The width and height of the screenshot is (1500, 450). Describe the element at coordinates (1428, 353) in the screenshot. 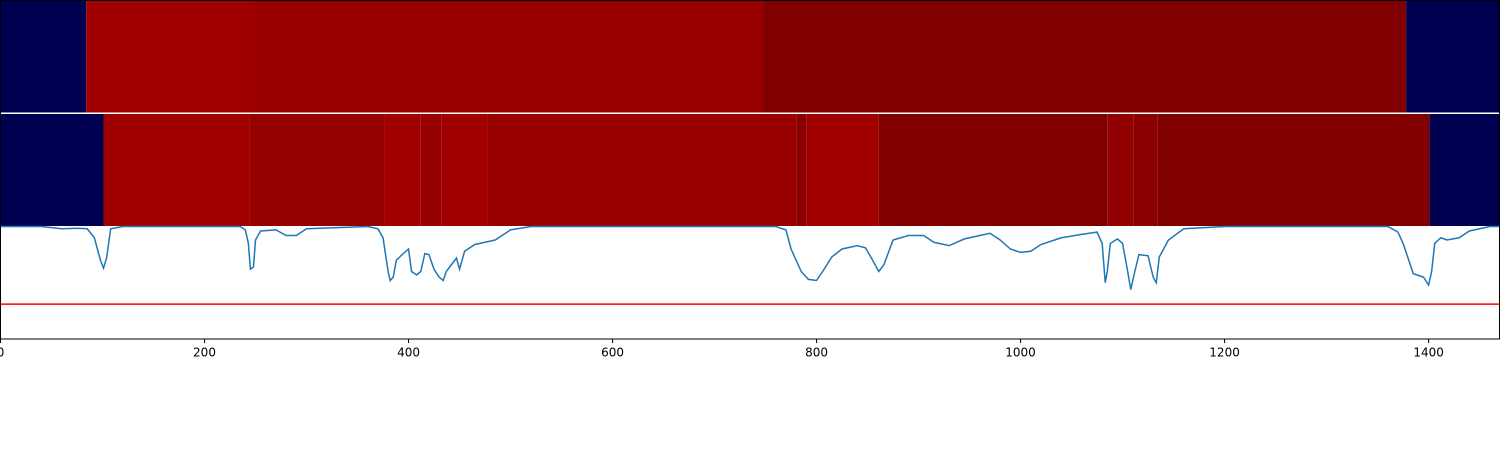

I see `x-tick-label: 1400` at that location.